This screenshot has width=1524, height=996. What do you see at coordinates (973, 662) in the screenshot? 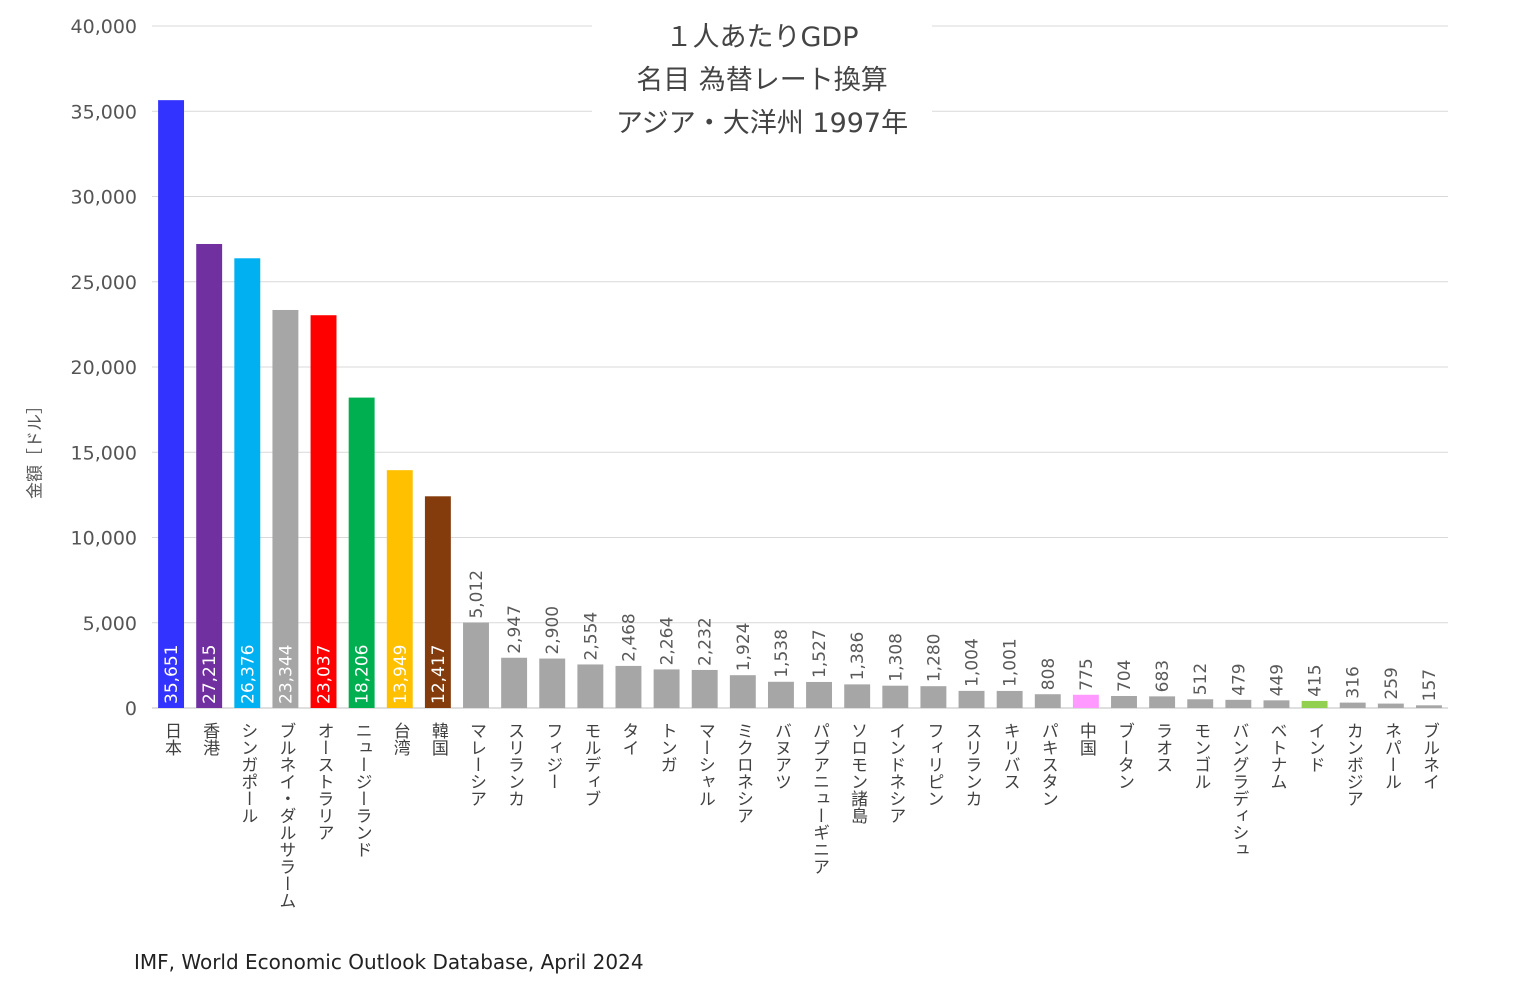
I see `value-label: 1,004` at bounding box center [973, 662].